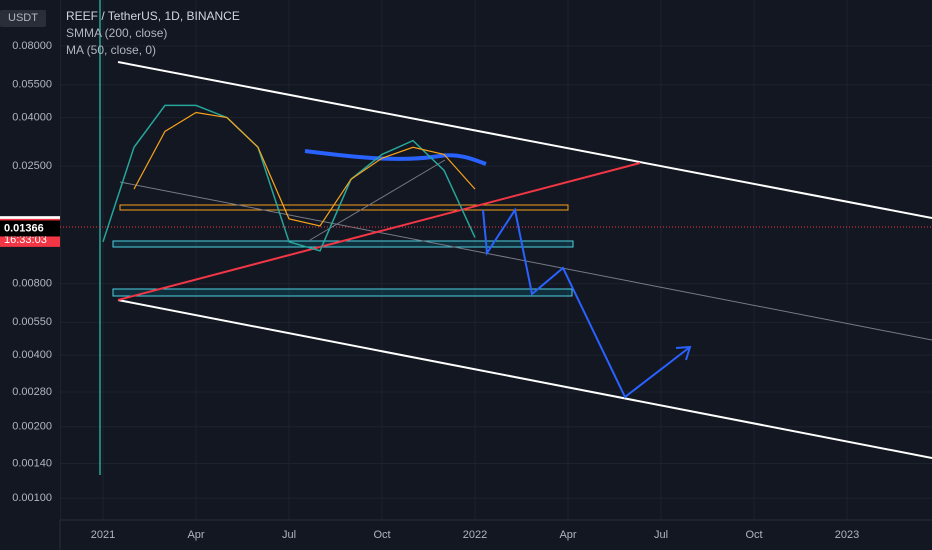 The width and height of the screenshot is (932, 550). Describe the element at coordinates (475, 535) in the screenshot. I see `x-tick-label: 2022` at that location.